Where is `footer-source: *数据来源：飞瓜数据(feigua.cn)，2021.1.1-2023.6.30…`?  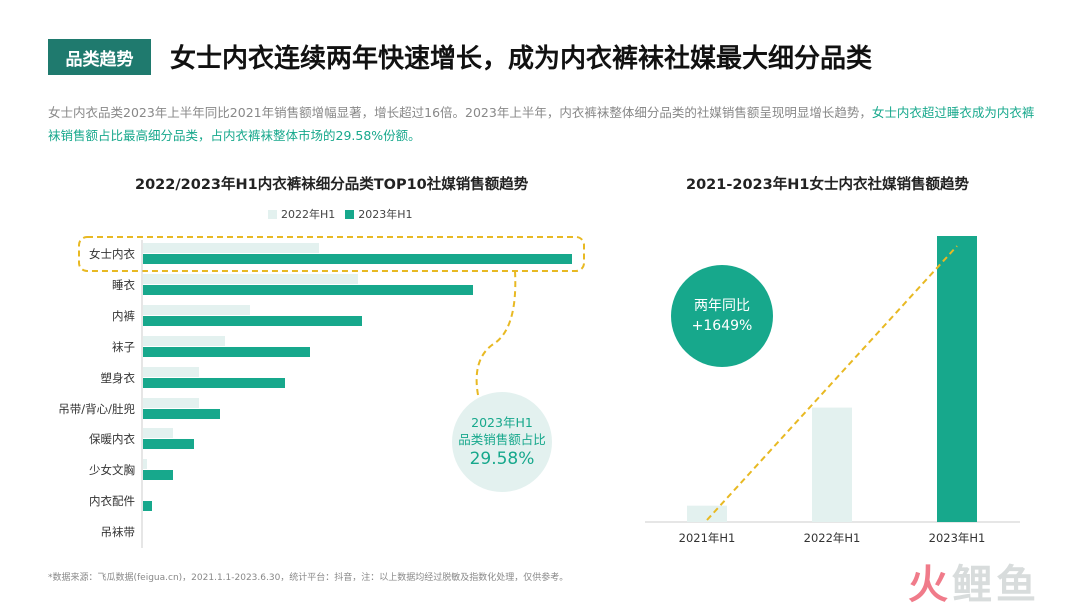
footer-source: *数据来源：飞瓜数据(feigua.cn)，2021.1.1-2023.6.30… is located at coordinates (308, 578).